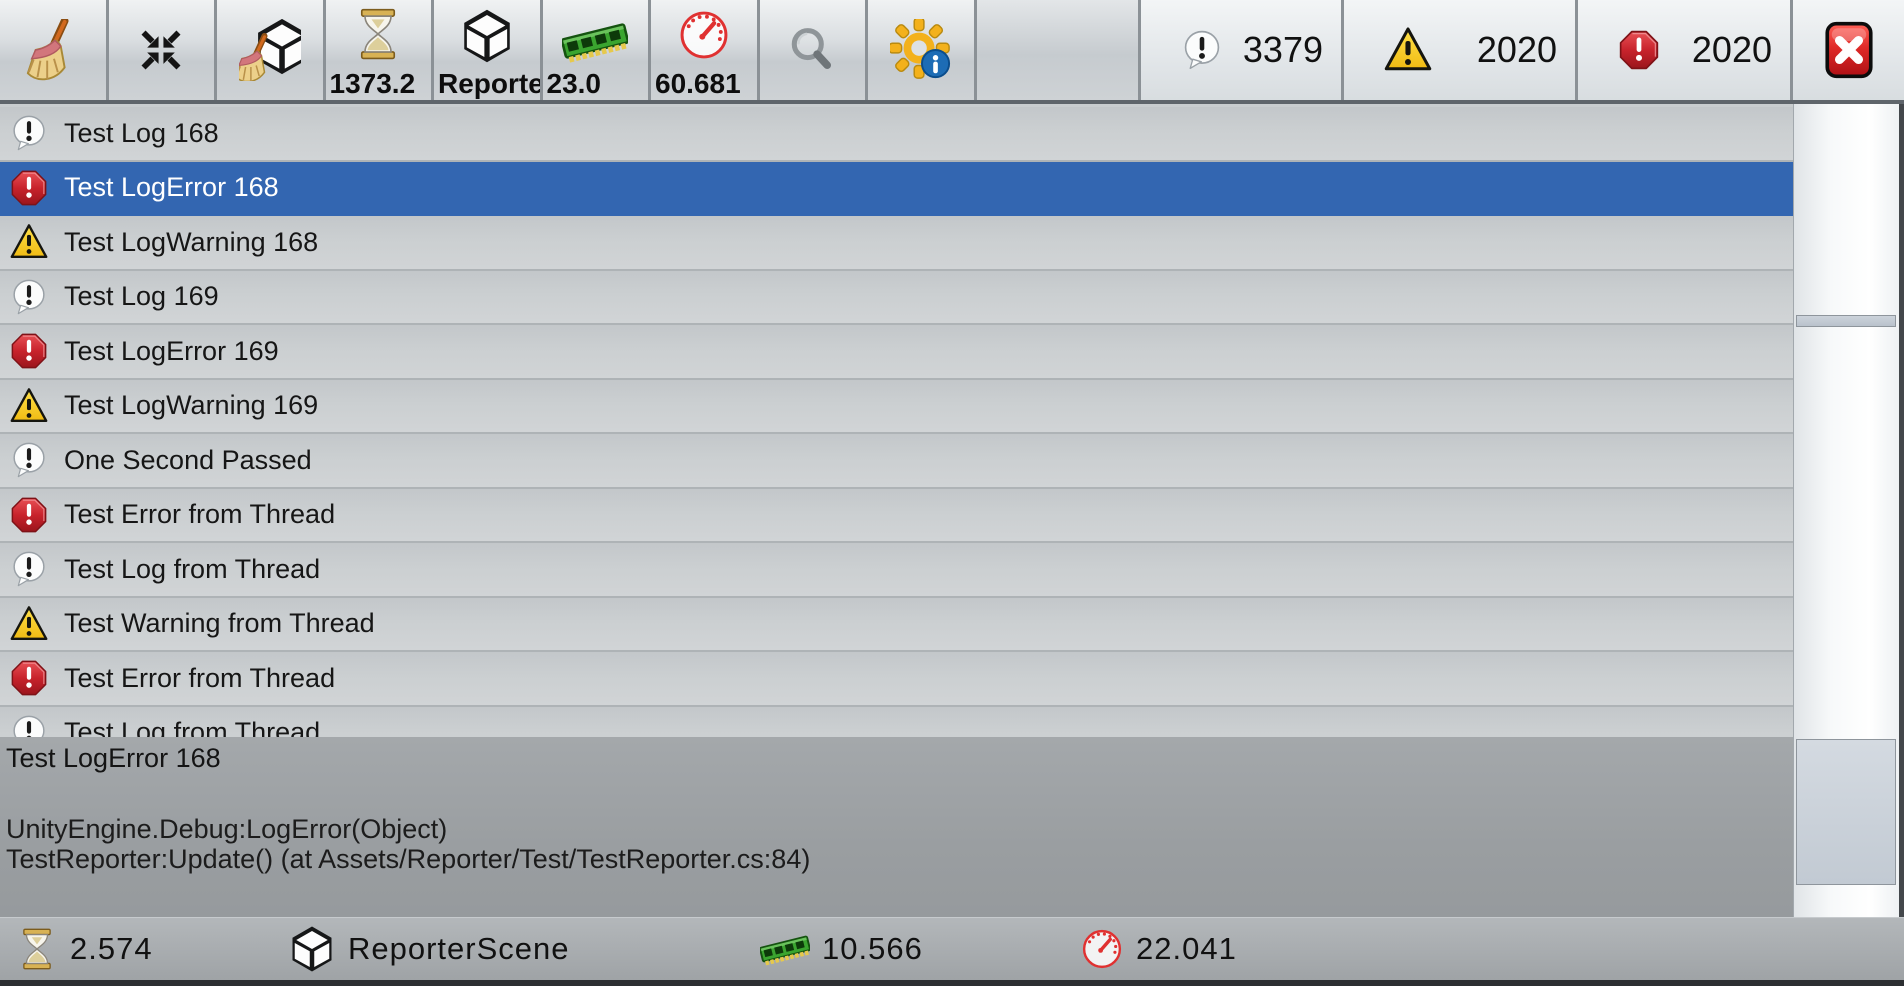 The height and width of the screenshot is (986, 1904). I want to click on status-speedometer-readout: 22.041, so click(1158, 949).